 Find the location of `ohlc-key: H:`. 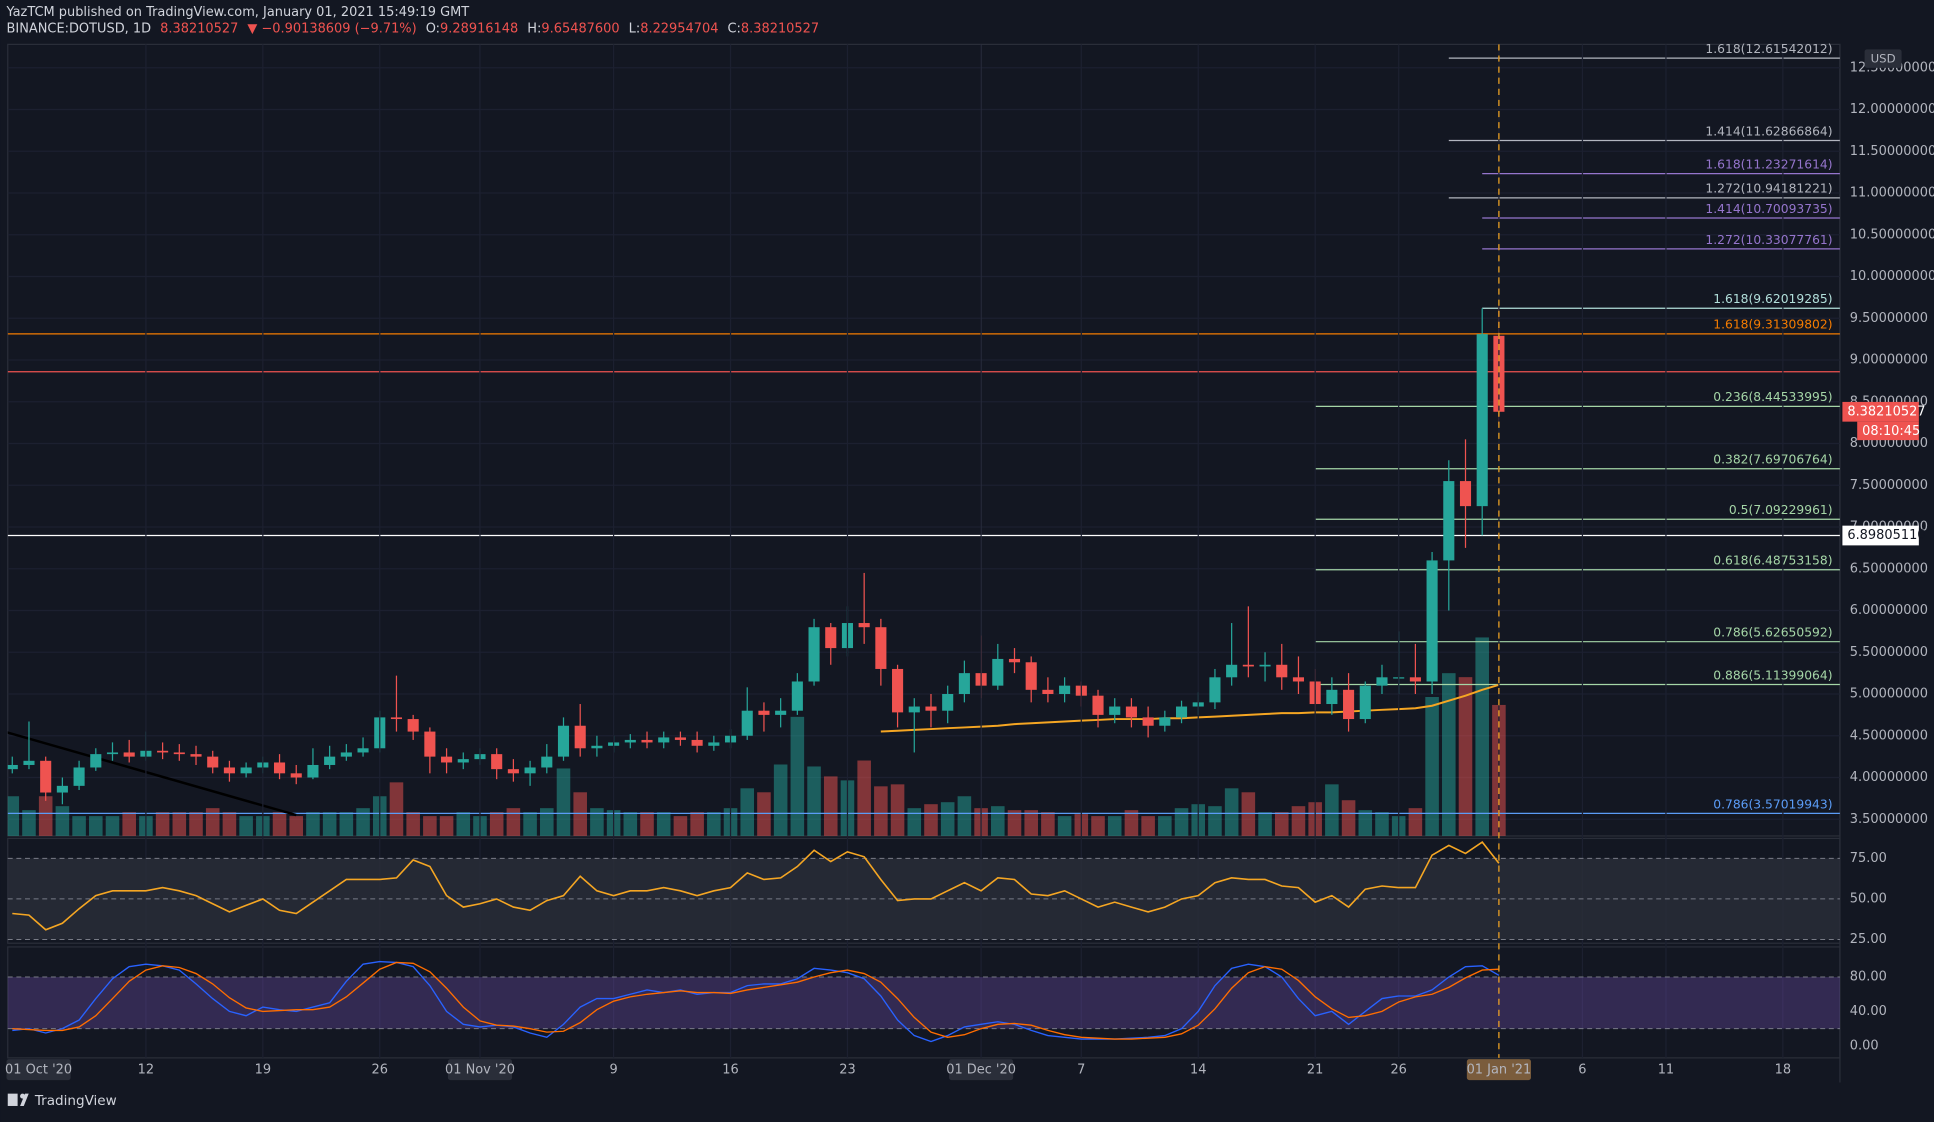

ohlc-key: H: is located at coordinates (534, 28).